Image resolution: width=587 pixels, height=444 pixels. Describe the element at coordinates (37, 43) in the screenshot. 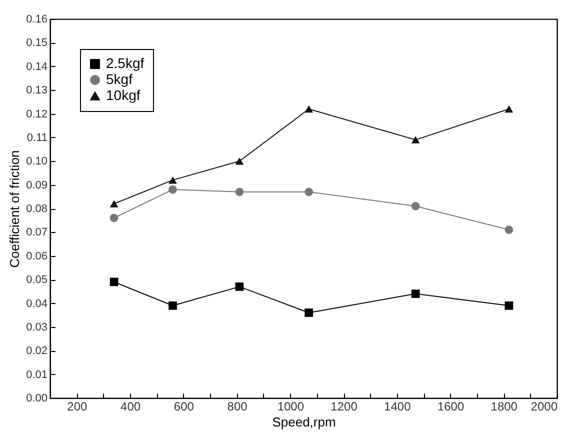

I see `y-tick-label: 0.15` at that location.